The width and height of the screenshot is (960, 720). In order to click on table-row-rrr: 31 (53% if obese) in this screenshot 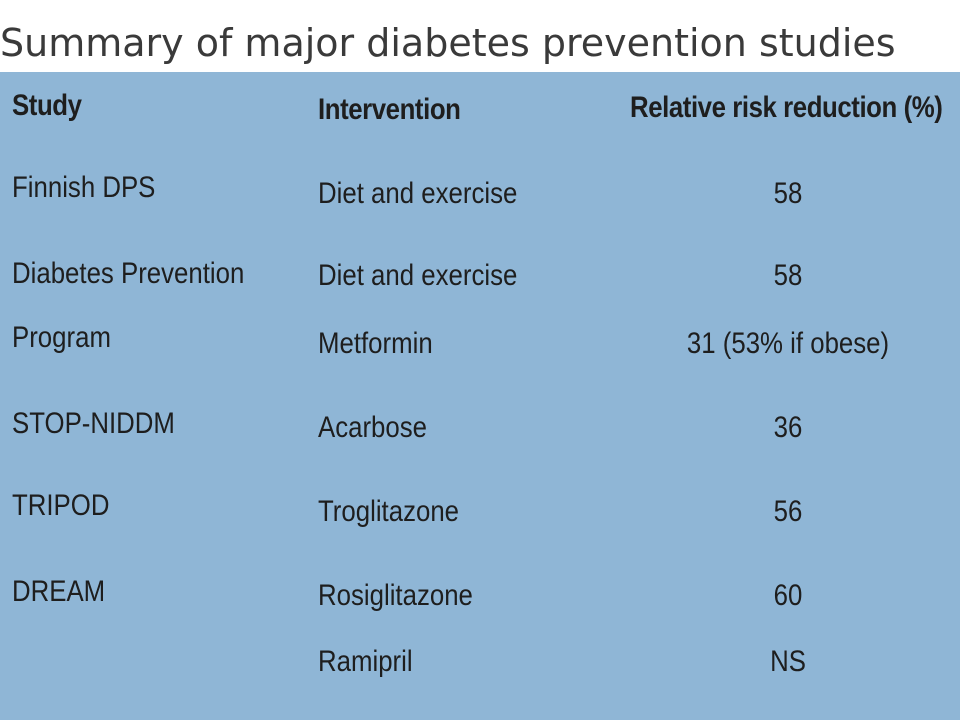, I will do `click(788, 343)`.